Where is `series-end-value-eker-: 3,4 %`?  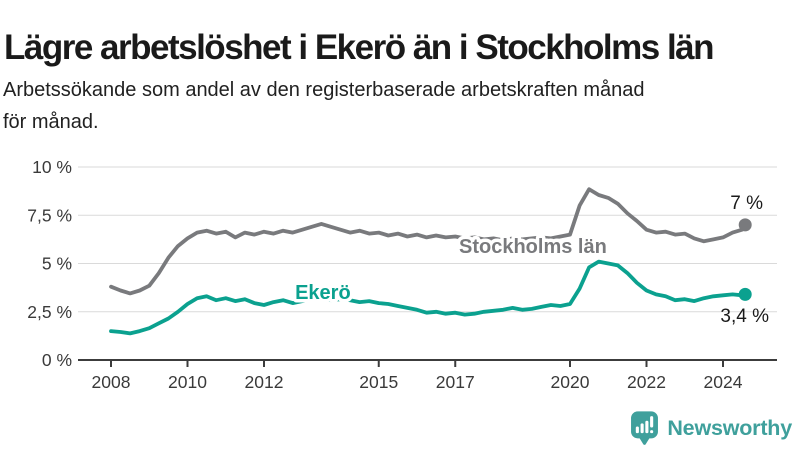 series-end-value-eker-: 3,4 % is located at coordinates (744, 316).